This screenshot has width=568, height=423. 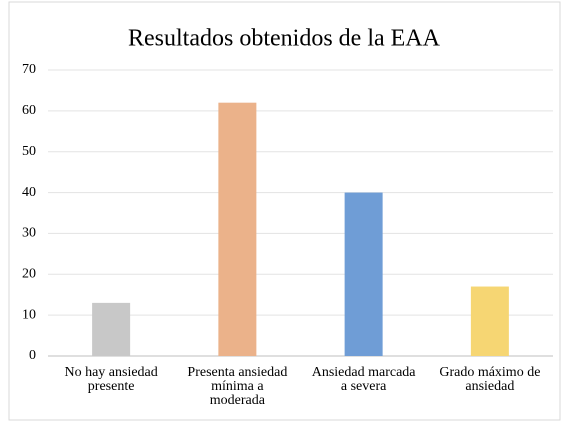 What do you see at coordinates (32, 355) in the screenshot?
I see `y-tick-label: 0` at bounding box center [32, 355].